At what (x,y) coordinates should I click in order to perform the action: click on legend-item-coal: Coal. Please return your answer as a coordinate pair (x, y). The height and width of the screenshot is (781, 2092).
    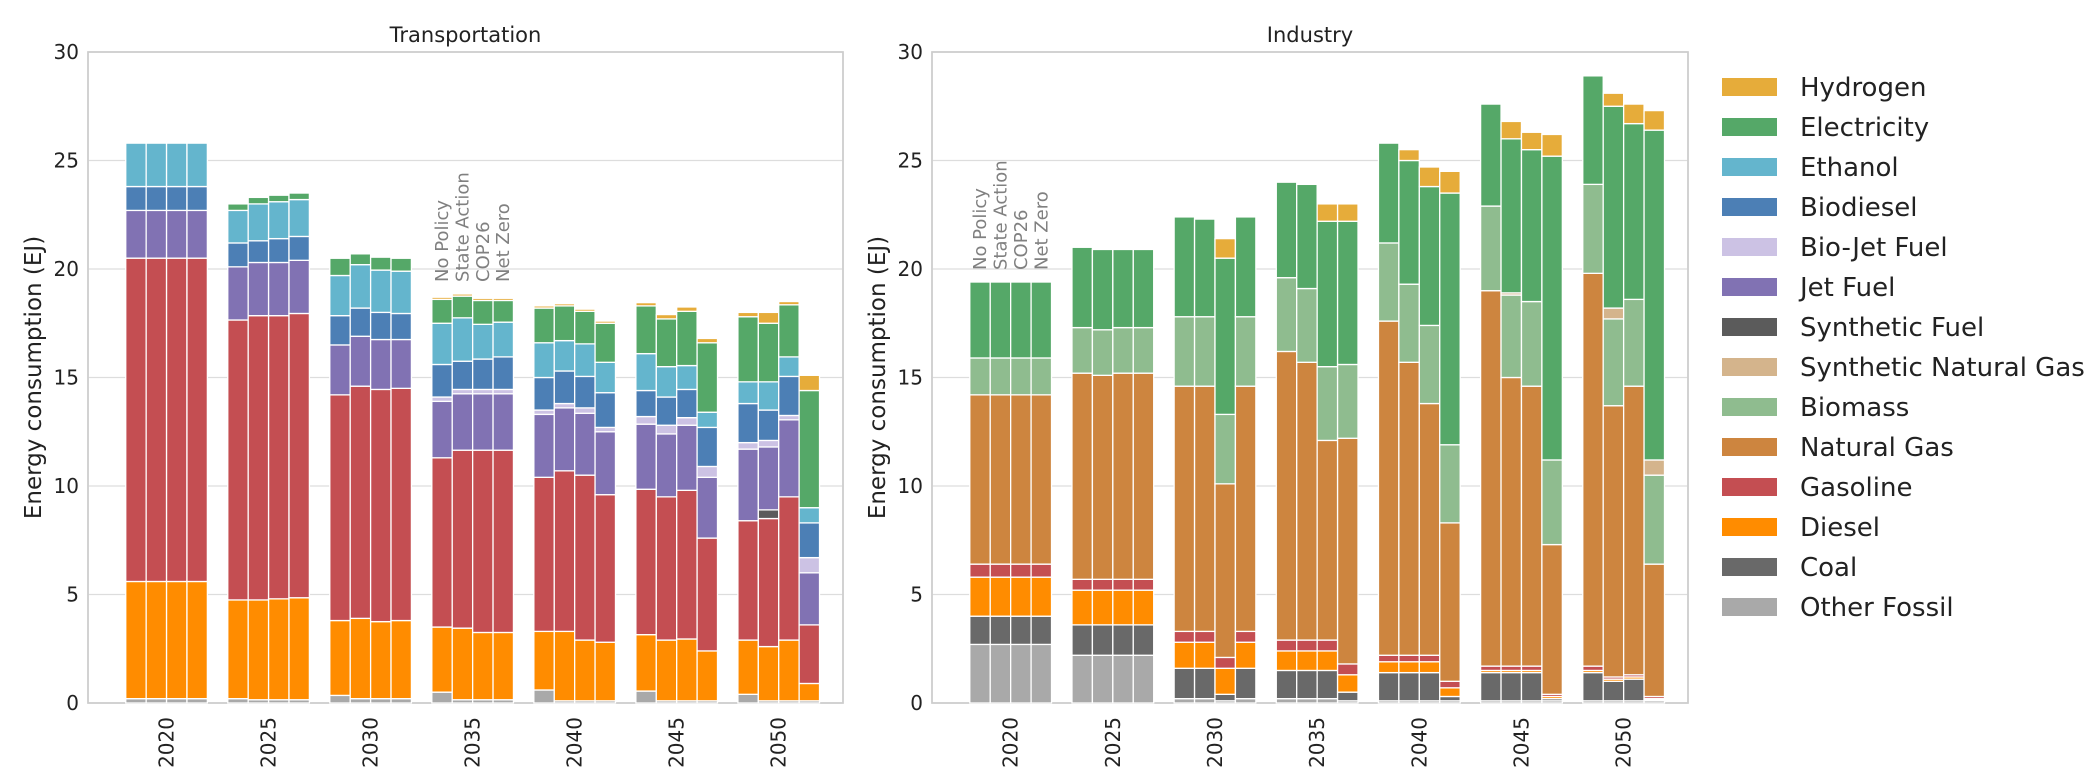
    Looking at the image, I should click on (1789, 568).